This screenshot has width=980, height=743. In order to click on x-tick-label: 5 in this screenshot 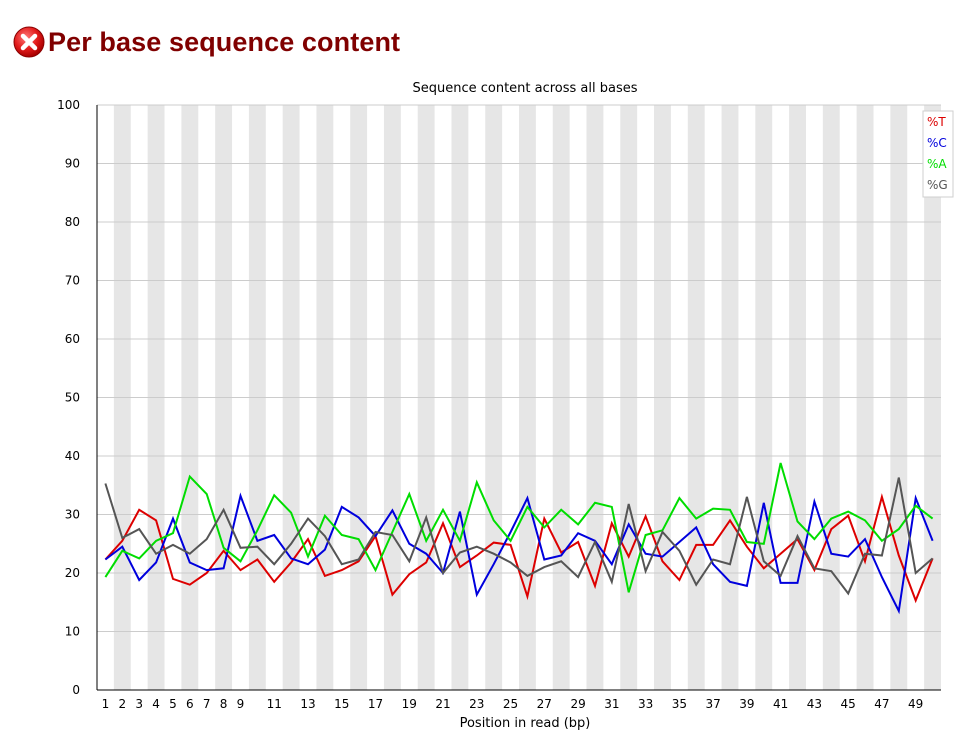, I will do `click(173, 704)`.